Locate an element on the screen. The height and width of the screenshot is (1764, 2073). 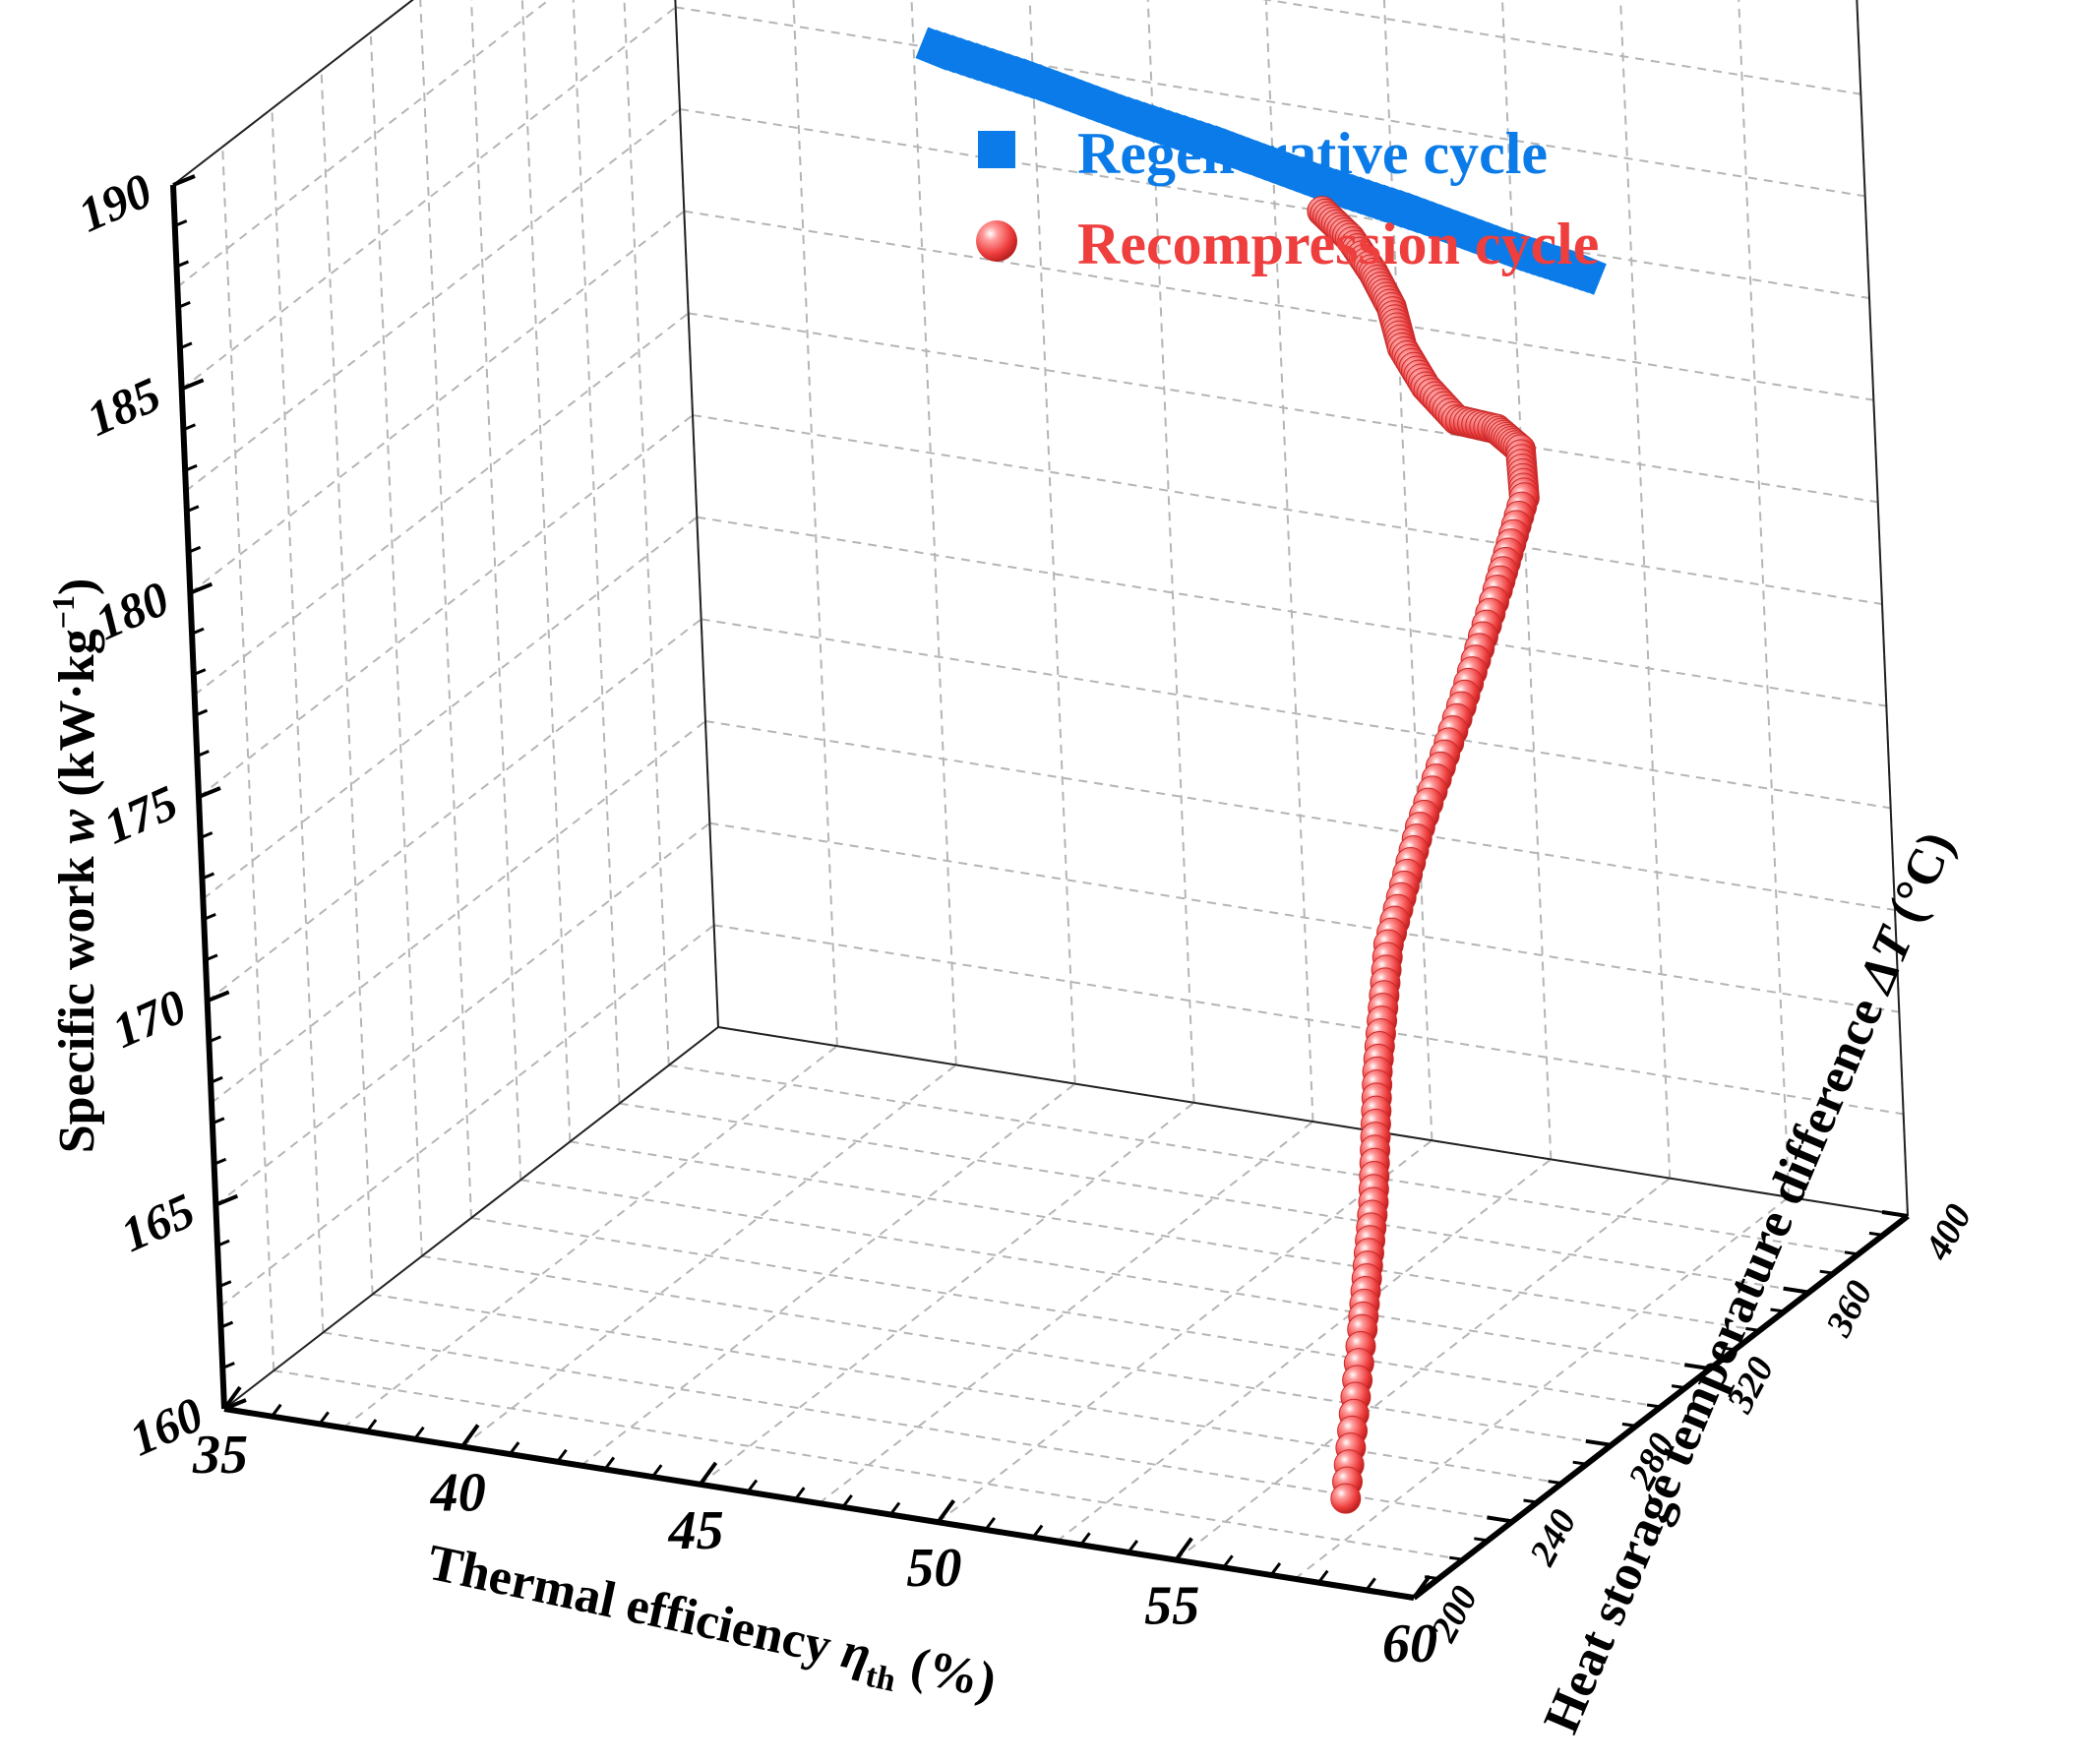
x-tick-label: 60 is located at coordinates (1409, 1643).